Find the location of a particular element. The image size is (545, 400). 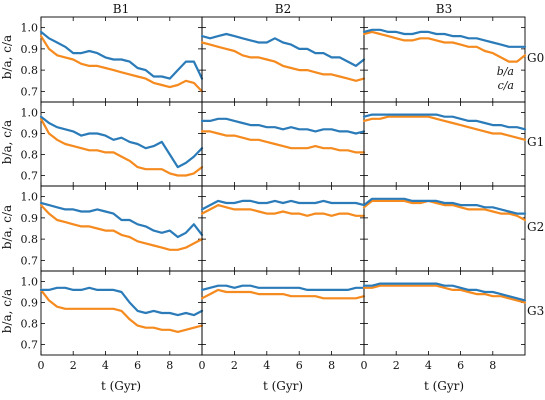

panel-g0-b3 is located at coordinates (444, 59).